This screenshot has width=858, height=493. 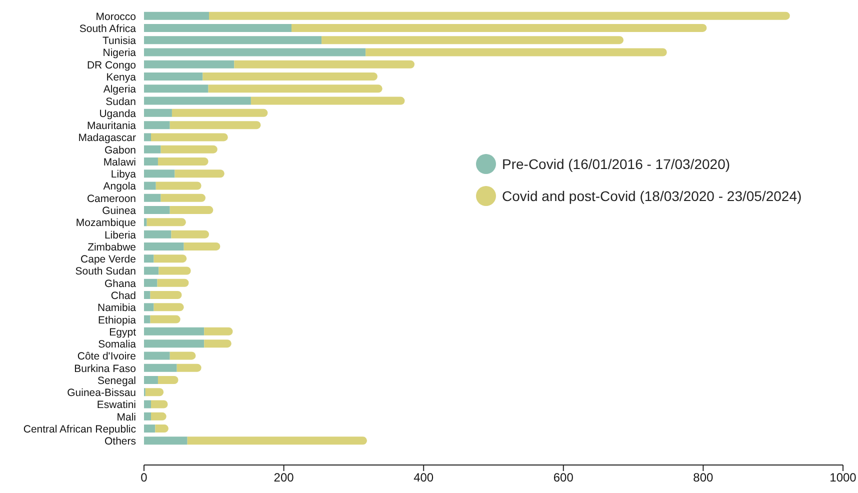 I want to click on y-tick-label: Algeria, so click(x=119, y=90).